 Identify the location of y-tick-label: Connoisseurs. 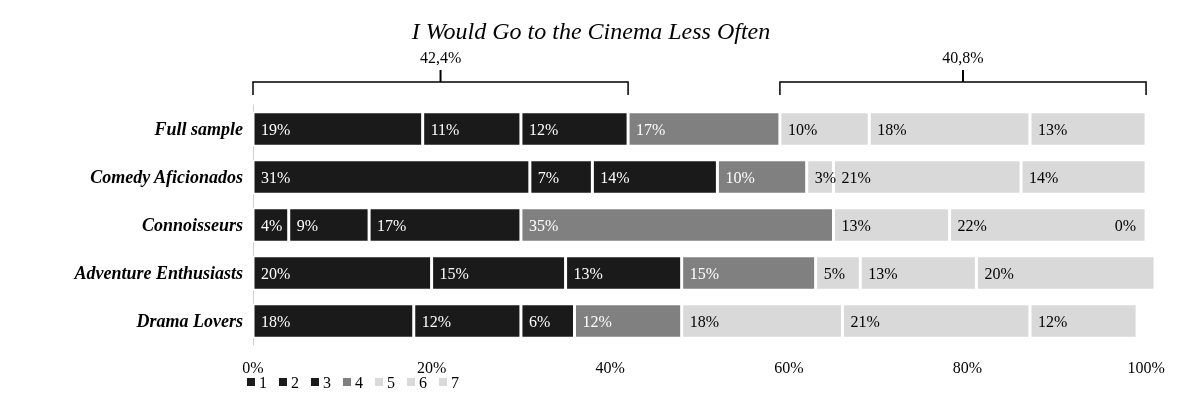
(192, 225).